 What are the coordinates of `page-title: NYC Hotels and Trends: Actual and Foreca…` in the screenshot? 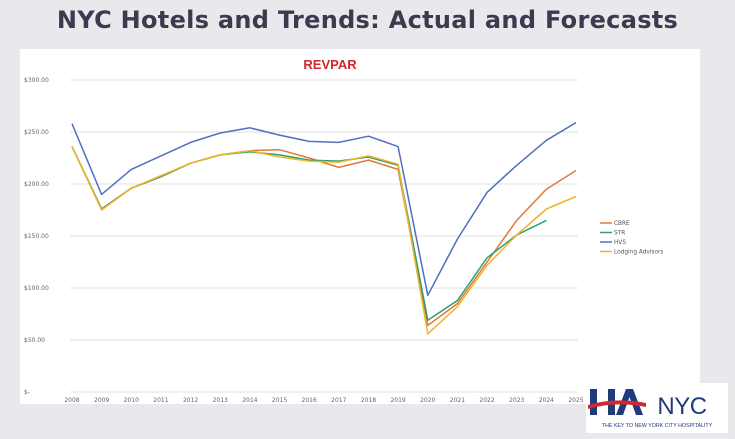 It's located at (367, 20).